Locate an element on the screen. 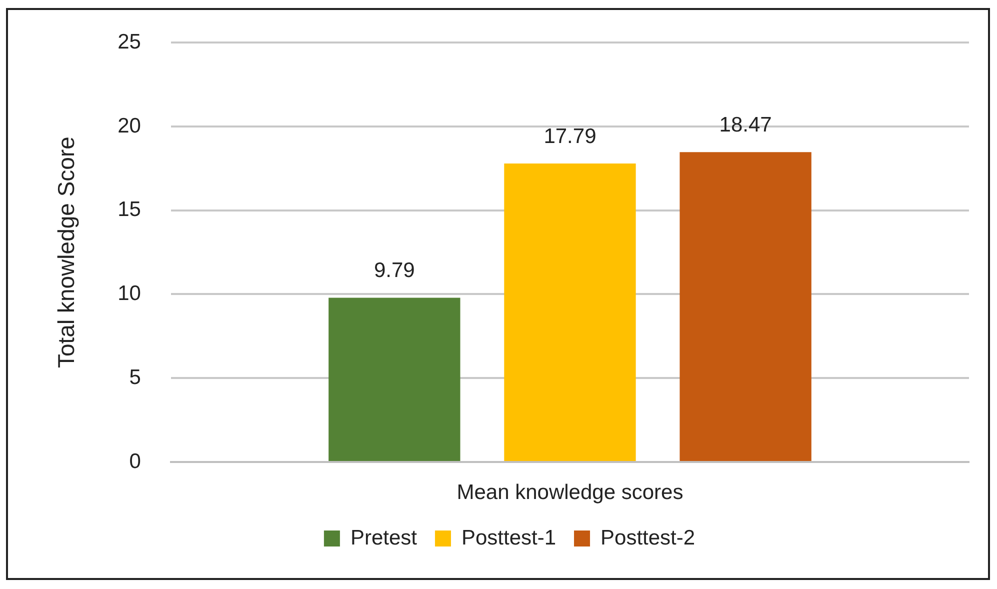 Image resolution: width=997 pixels, height=589 pixels. y-axis-title: Total knowledge Score is located at coordinates (66, 252).